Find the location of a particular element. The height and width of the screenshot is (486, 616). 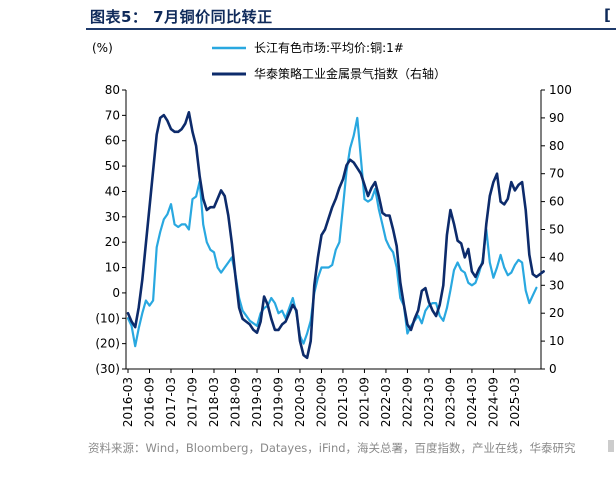

x-tick-label: 2023-09 is located at coordinates (450, 402).